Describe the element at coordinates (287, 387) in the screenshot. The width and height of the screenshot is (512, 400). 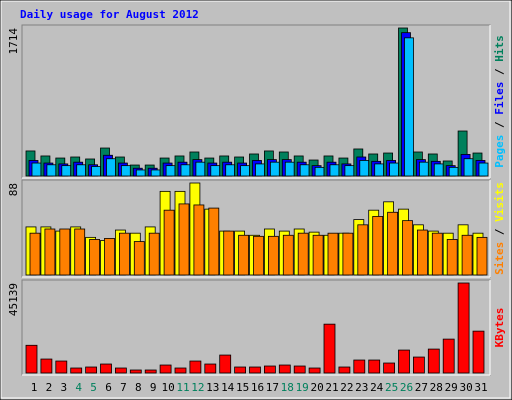
I see `x-tick-label: 18` at that location.